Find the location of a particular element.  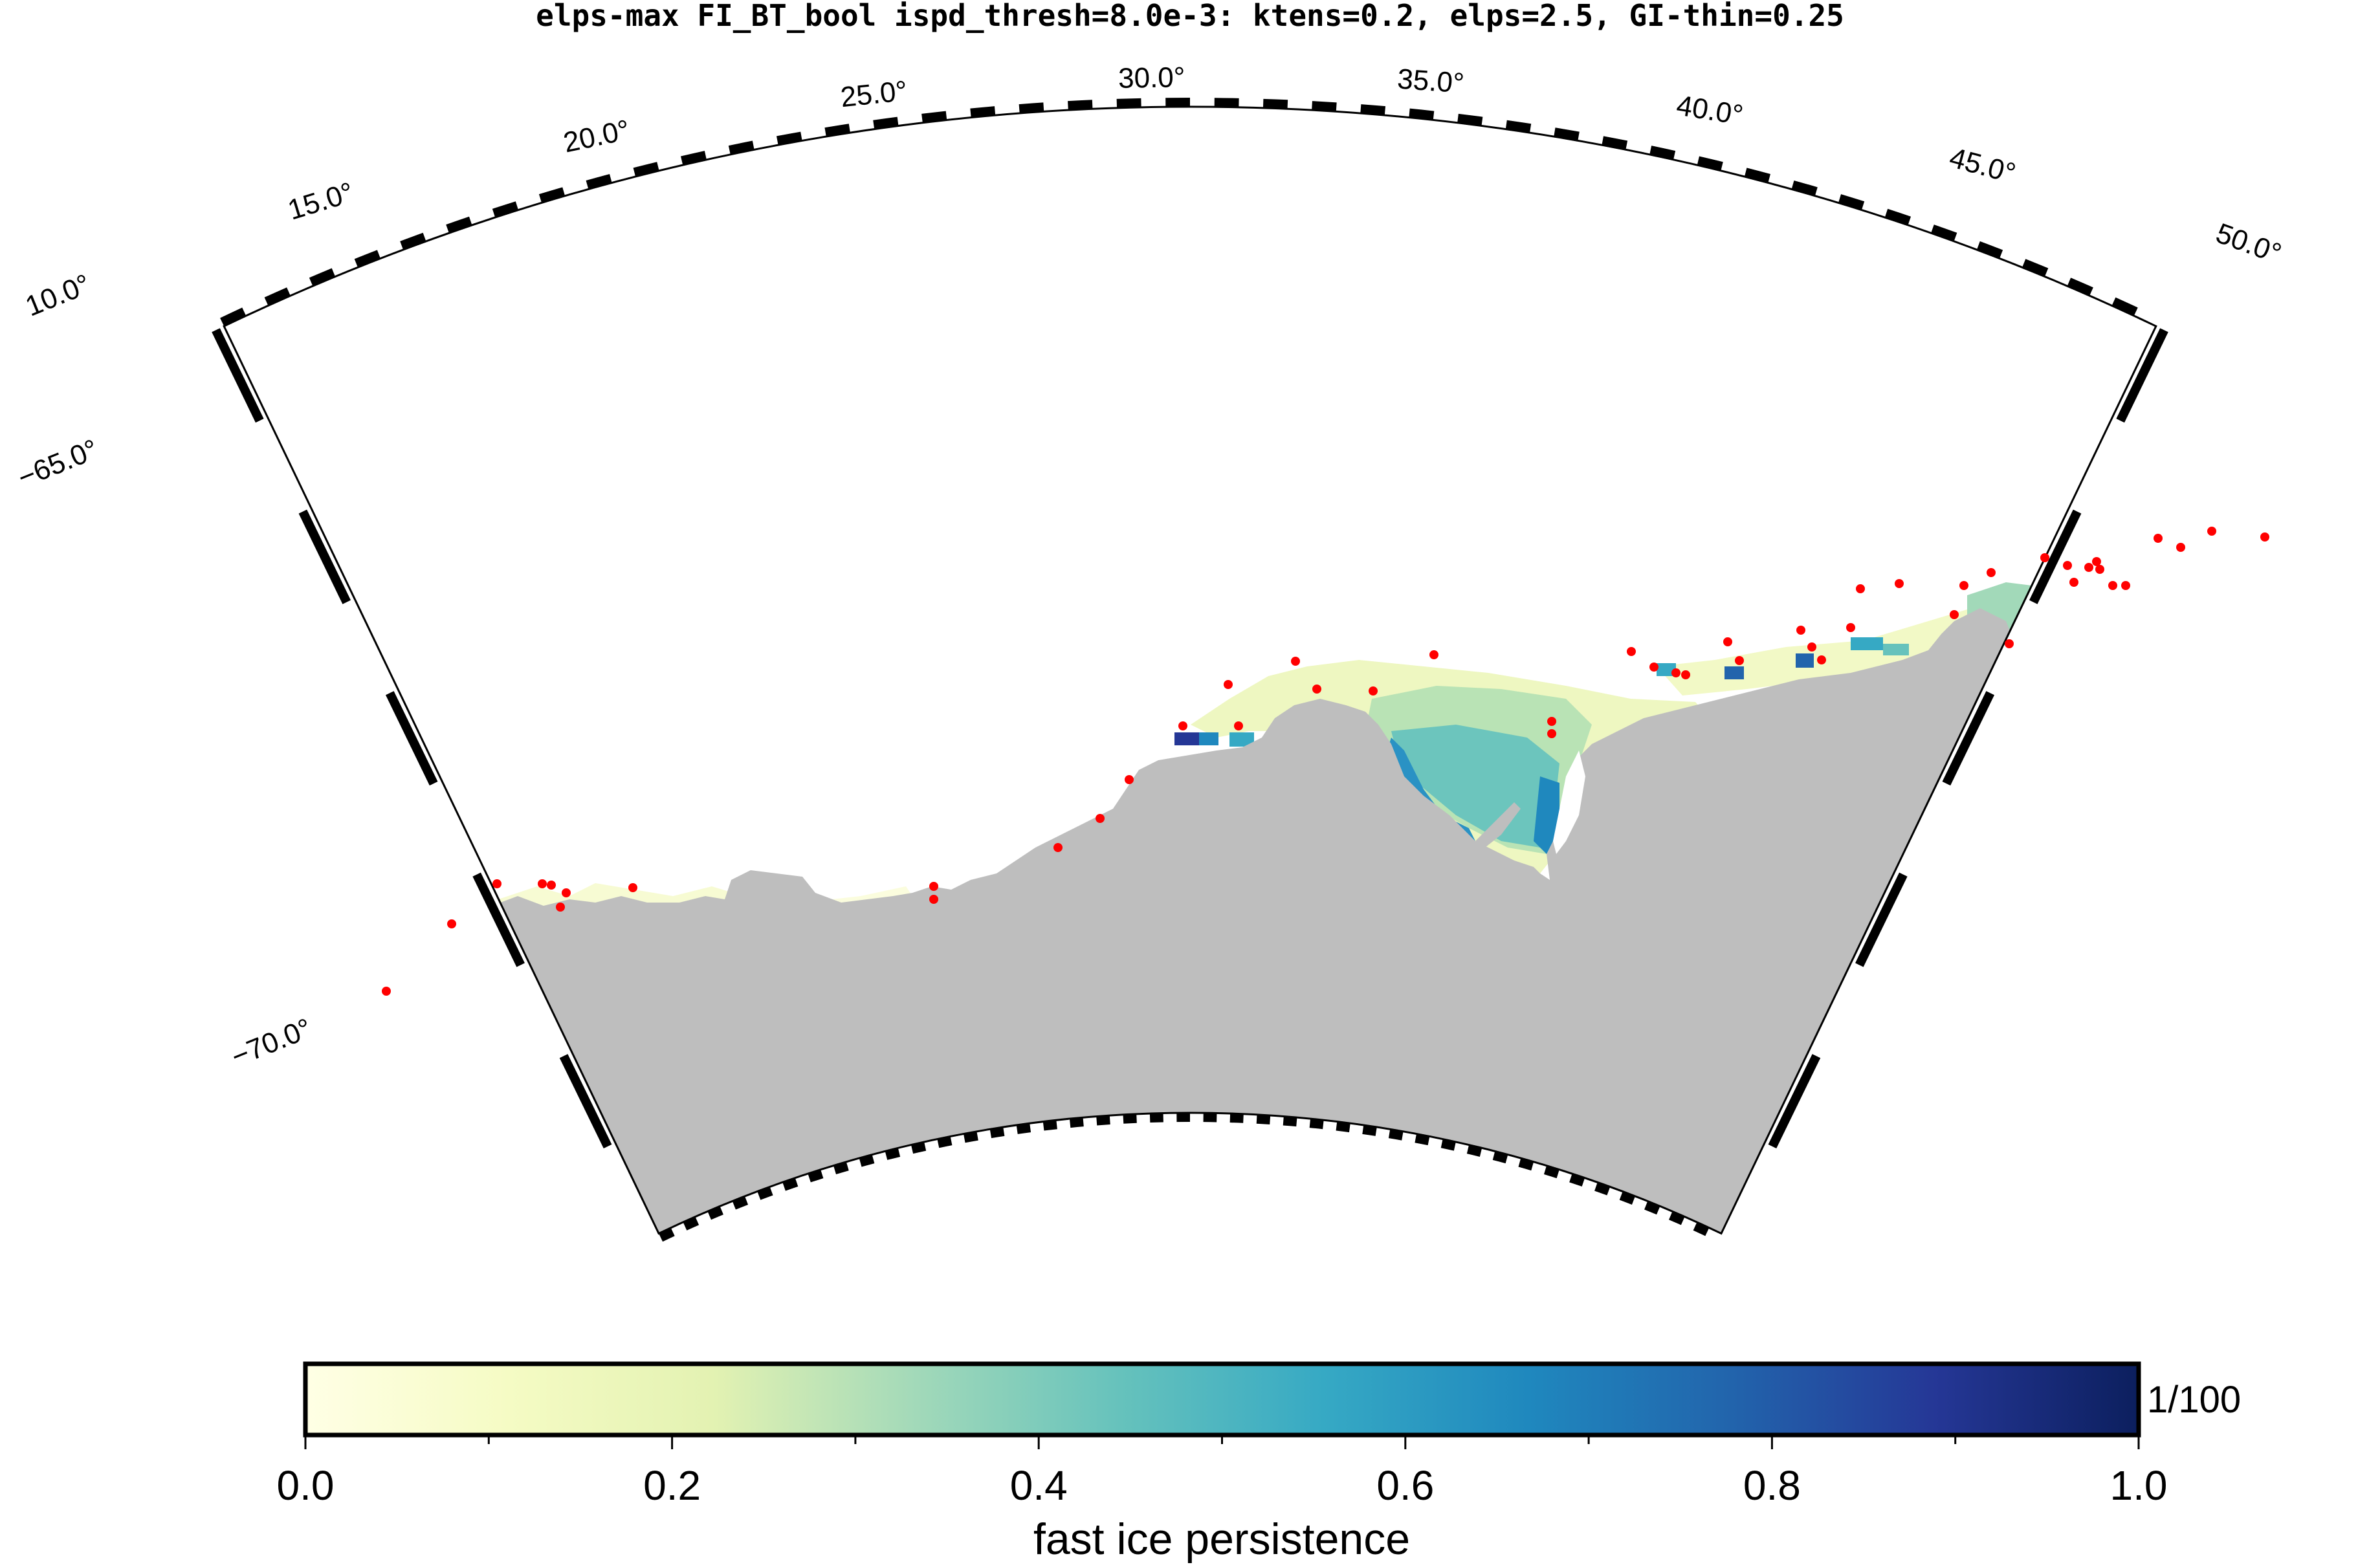

longitude-label: 20.0° is located at coordinates (596, 136).